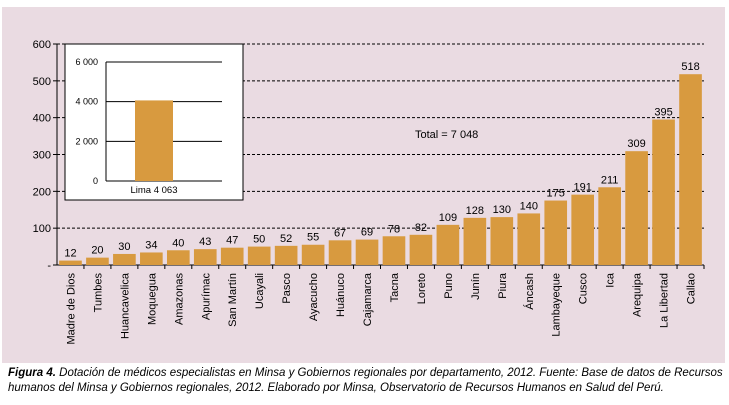  Describe the element at coordinates (502, 210) in the screenshot. I see `data-label: 130` at that location.